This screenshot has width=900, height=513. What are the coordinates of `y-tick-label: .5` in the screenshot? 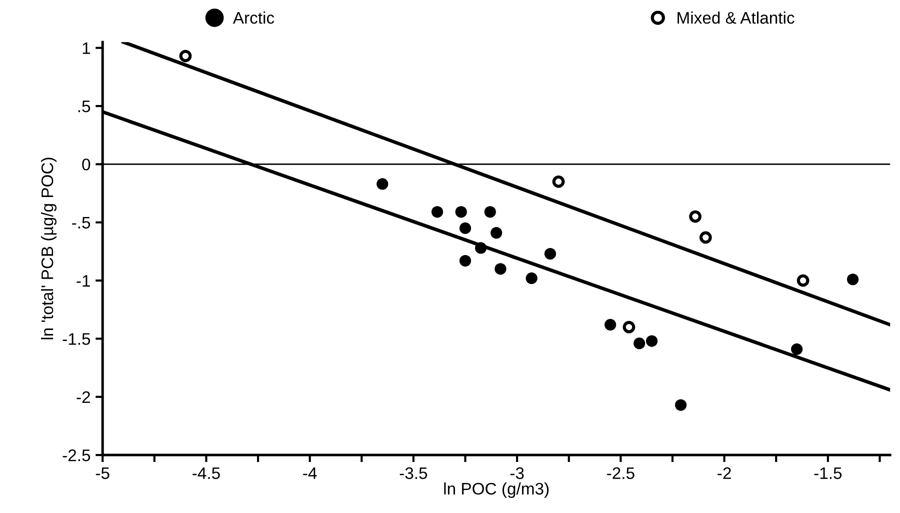 It's located at (84, 106).